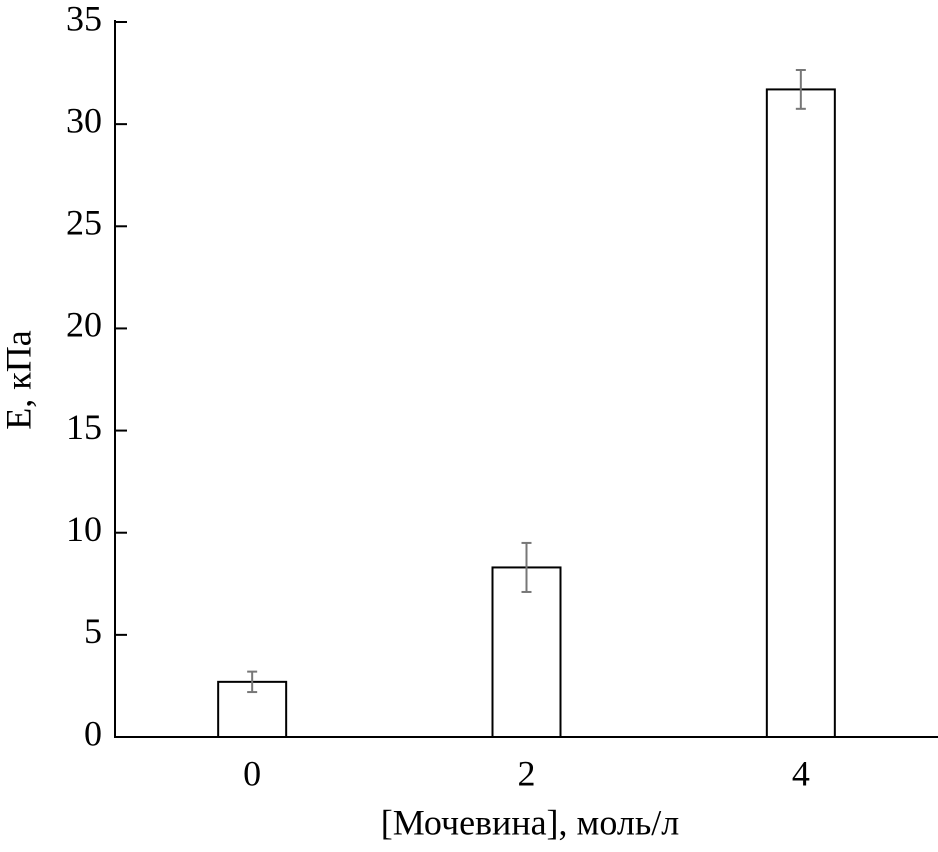 The width and height of the screenshot is (938, 852). What do you see at coordinates (93, 733) in the screenshot?
I see `y-tick-label: 0` at bounding box center [93, 733].